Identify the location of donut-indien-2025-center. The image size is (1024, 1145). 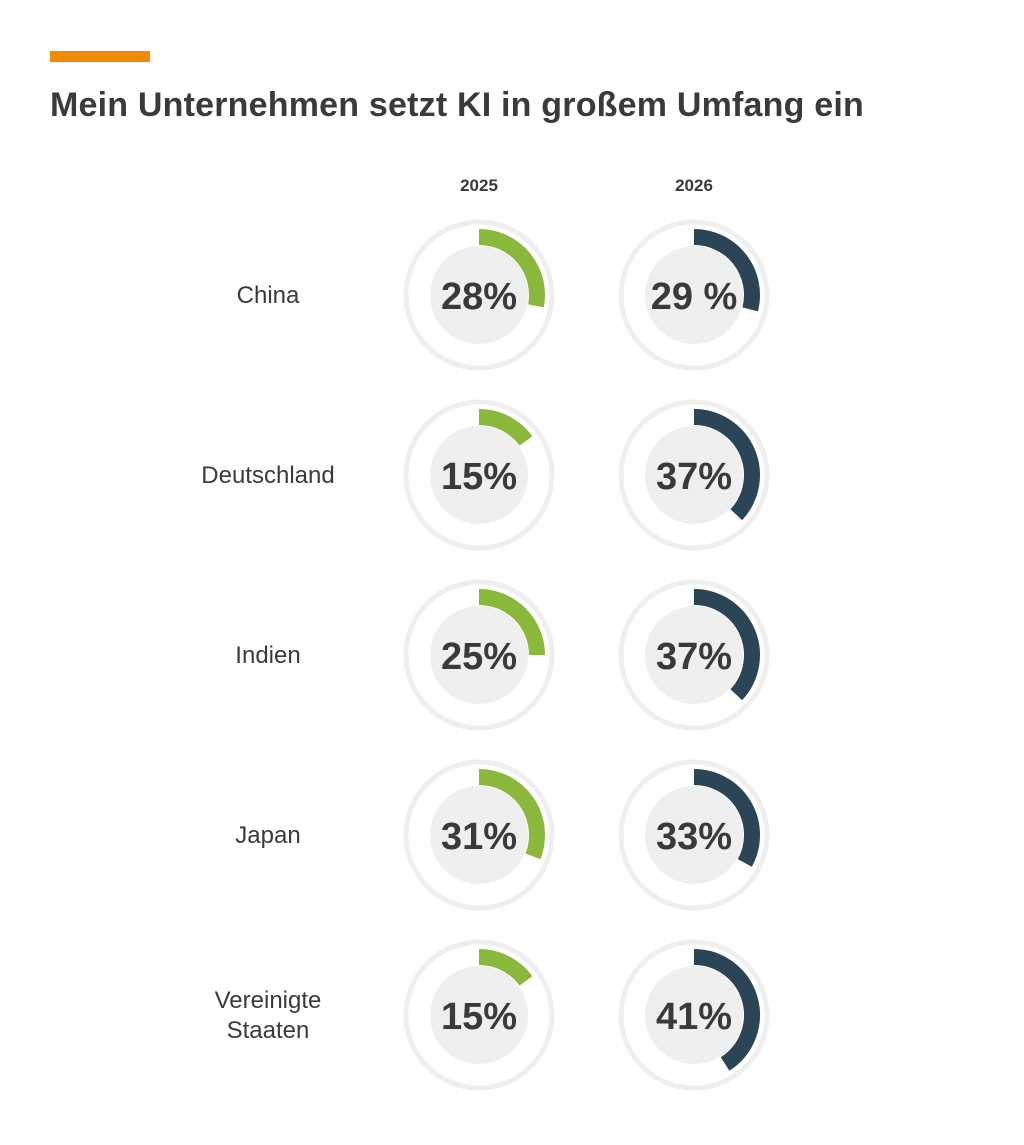
(479, 655).